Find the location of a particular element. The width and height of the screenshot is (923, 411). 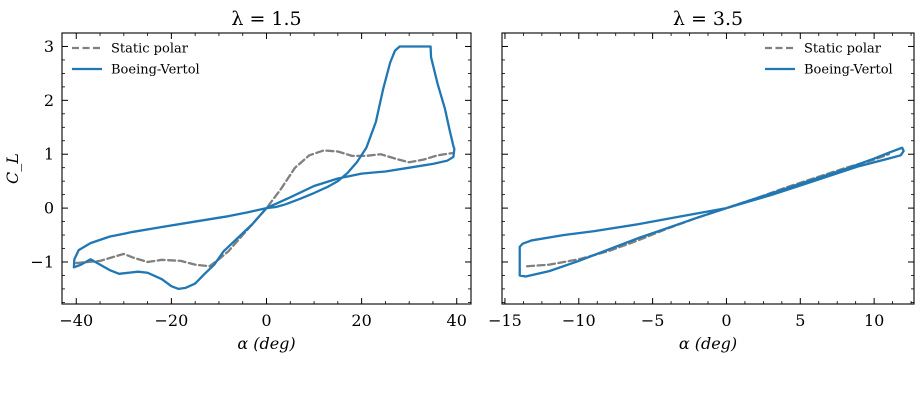

panel2-series-boeing-vertol is located at coordinates (711, 212).